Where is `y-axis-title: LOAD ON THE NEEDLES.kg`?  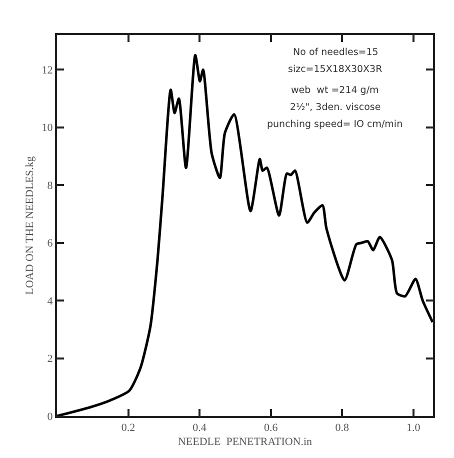
y-axis-title: LOAD ON THE NEEDLES.kg is located at coordinates (30, 225).